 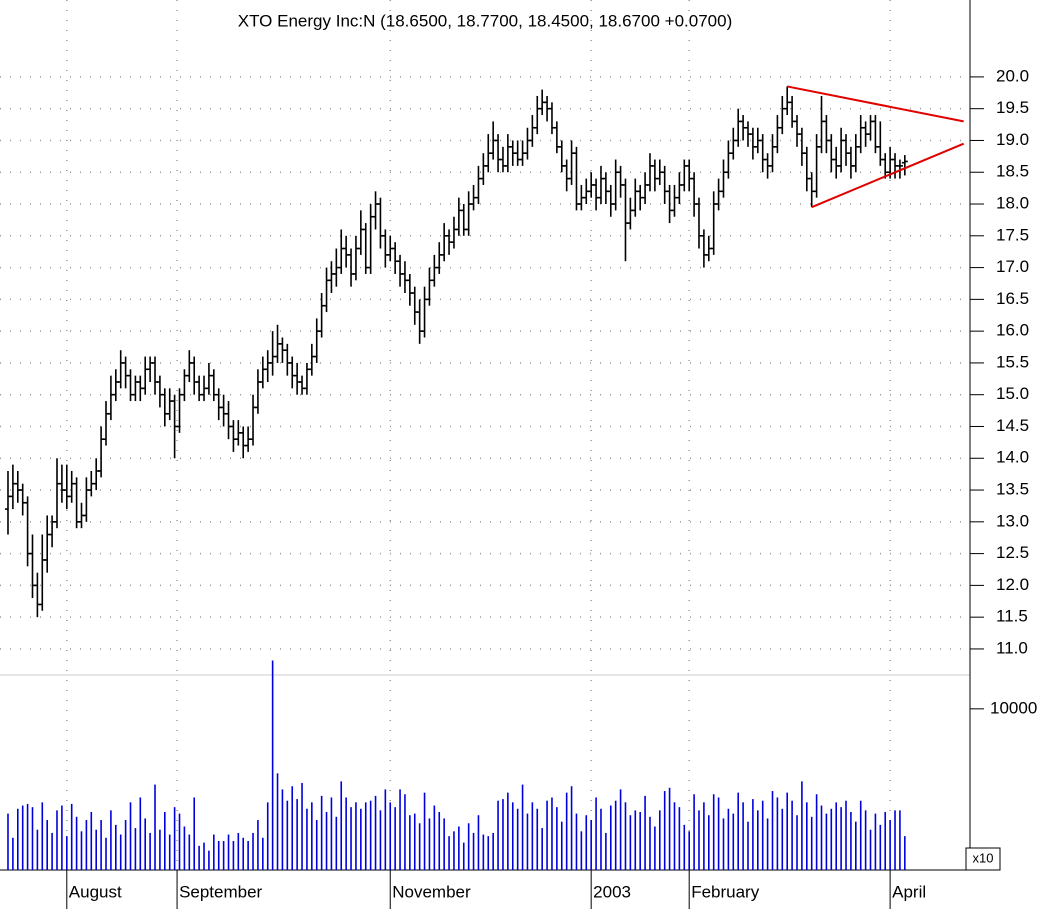 What do you see at coordinates (95, 891) in the screenshot?
I see `x-tick-label: August` at bounding box center [95, 891].